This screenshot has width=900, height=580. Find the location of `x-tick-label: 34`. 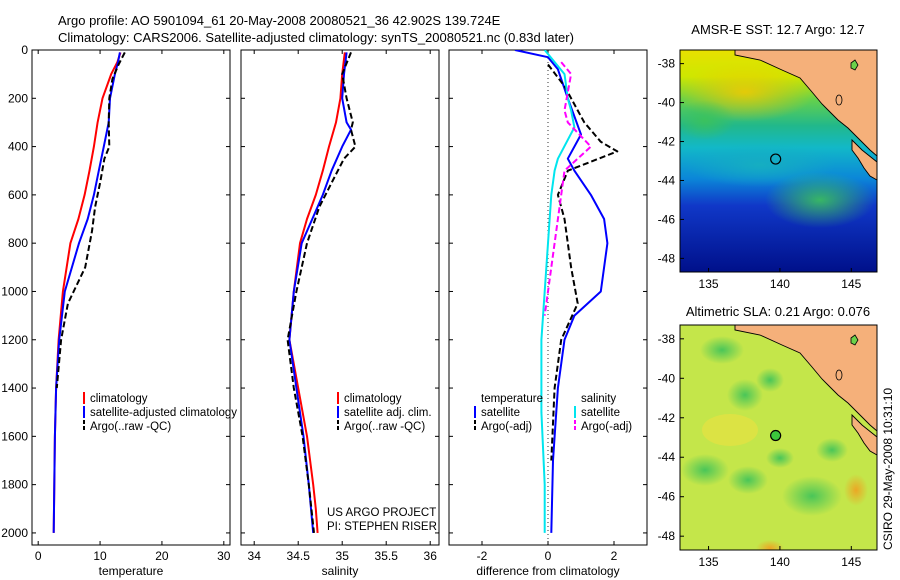

x-tick-label: 34 is located at coordinates (255, 556).